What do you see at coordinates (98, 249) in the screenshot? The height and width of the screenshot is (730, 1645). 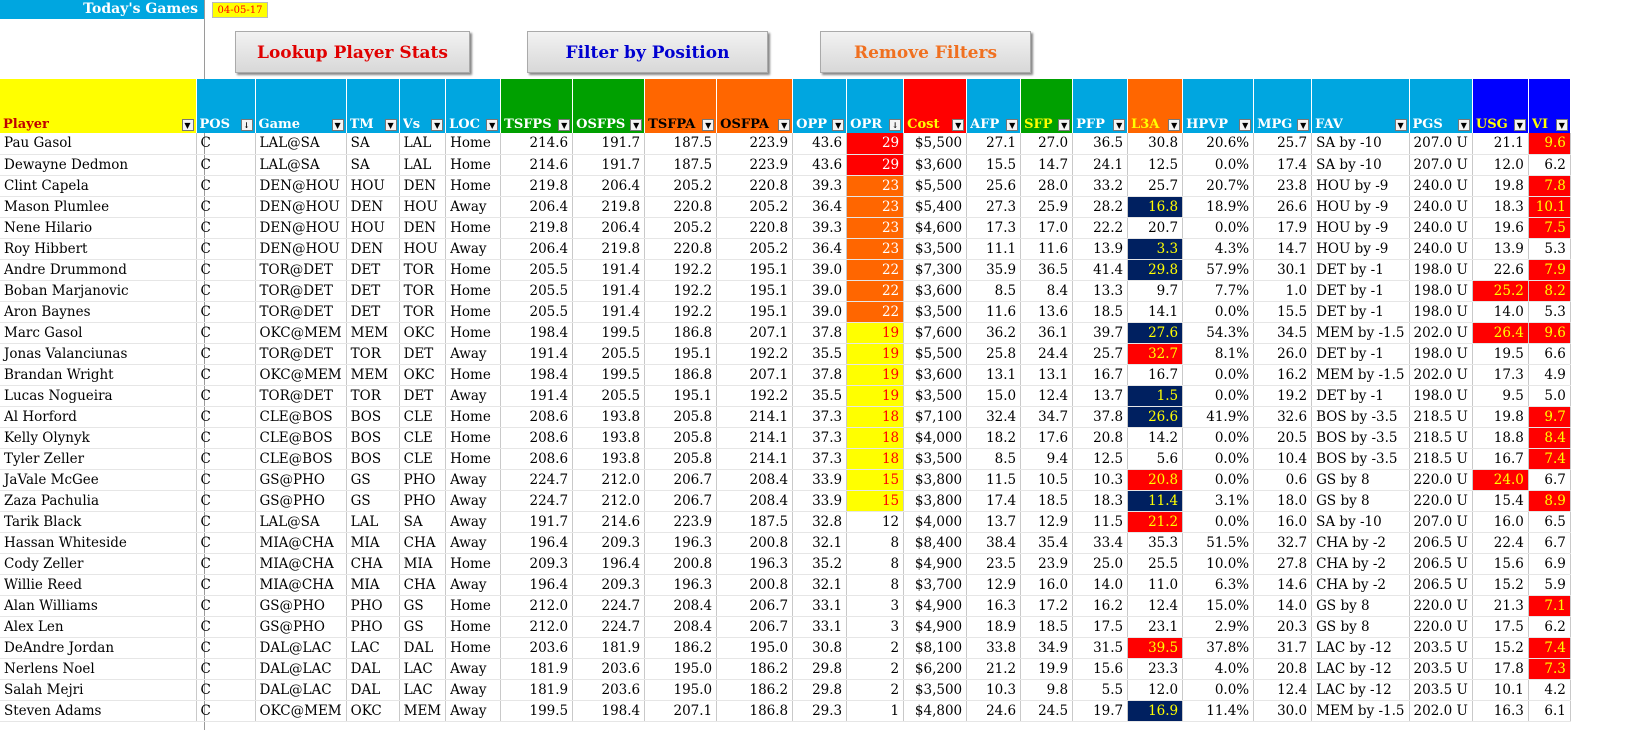 I see `cell-player: Roy Hibbert` at bounding box center [98, 249].